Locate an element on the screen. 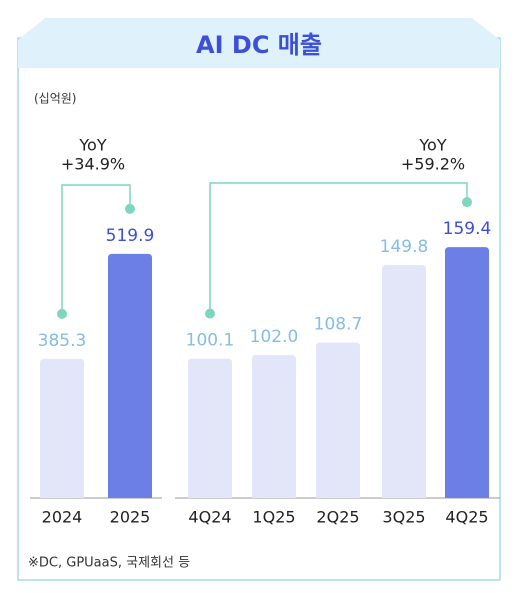  x-tick-label: 4Q25 is located at coordinates (466, 517).